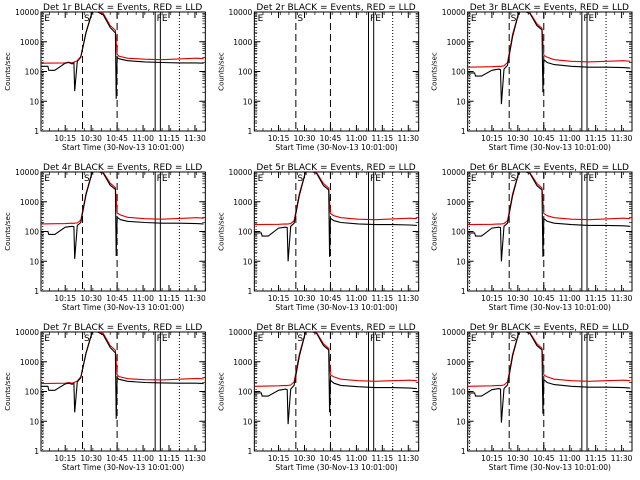 This screenshot has height=480, width=640. Describe the element at coordinates (549, 8) in the screenshot. I see `panel-title: Det 3r BLACK = Events, RED = LLD` at that location.